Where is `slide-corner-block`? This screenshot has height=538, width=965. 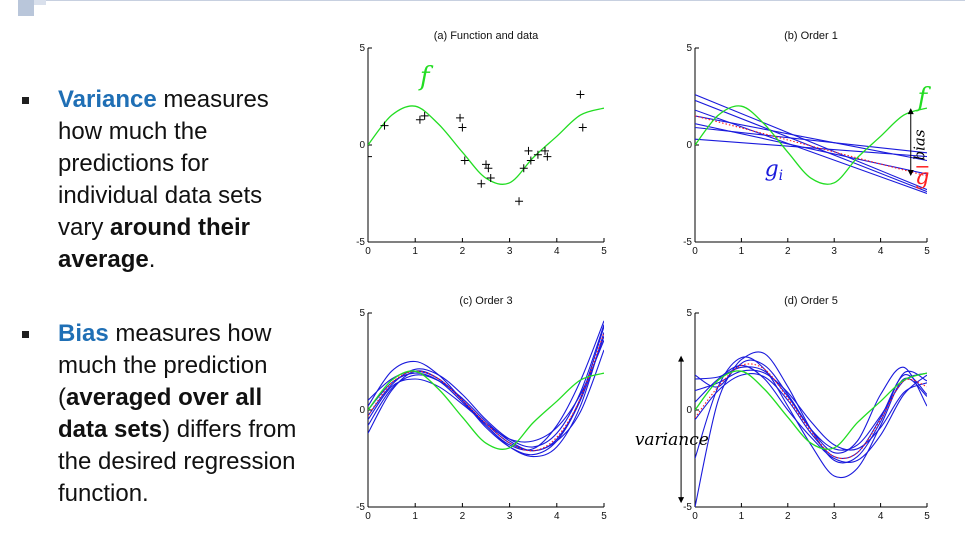 slide-corner-block is located at coordinates (26, 8).